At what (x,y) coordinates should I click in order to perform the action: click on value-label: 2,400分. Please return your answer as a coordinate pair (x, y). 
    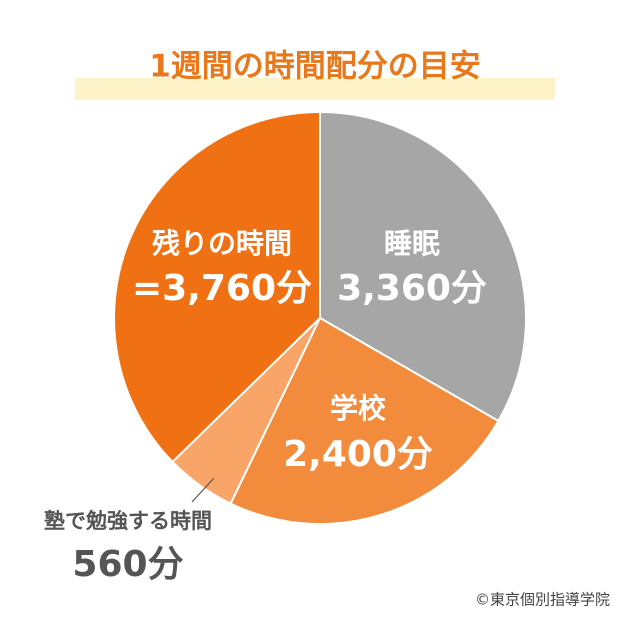
    Looking at the image, I should click on (358, 454).